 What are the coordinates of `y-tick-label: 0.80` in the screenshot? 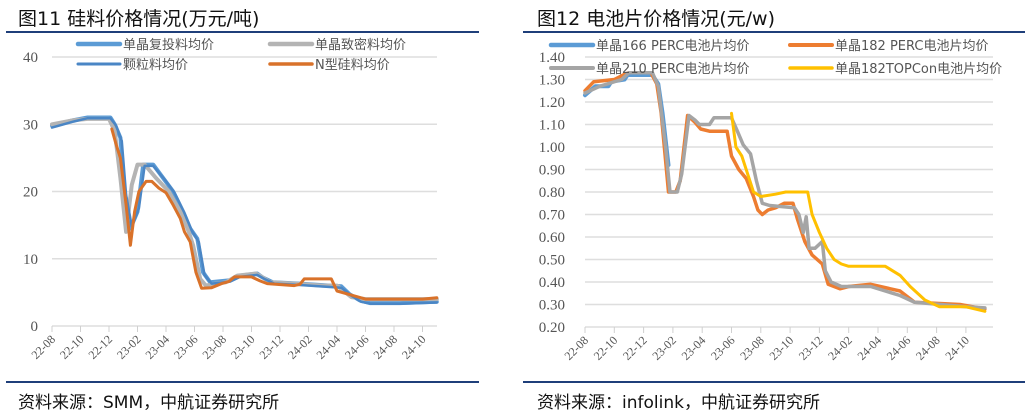 It's located at (552, 193).